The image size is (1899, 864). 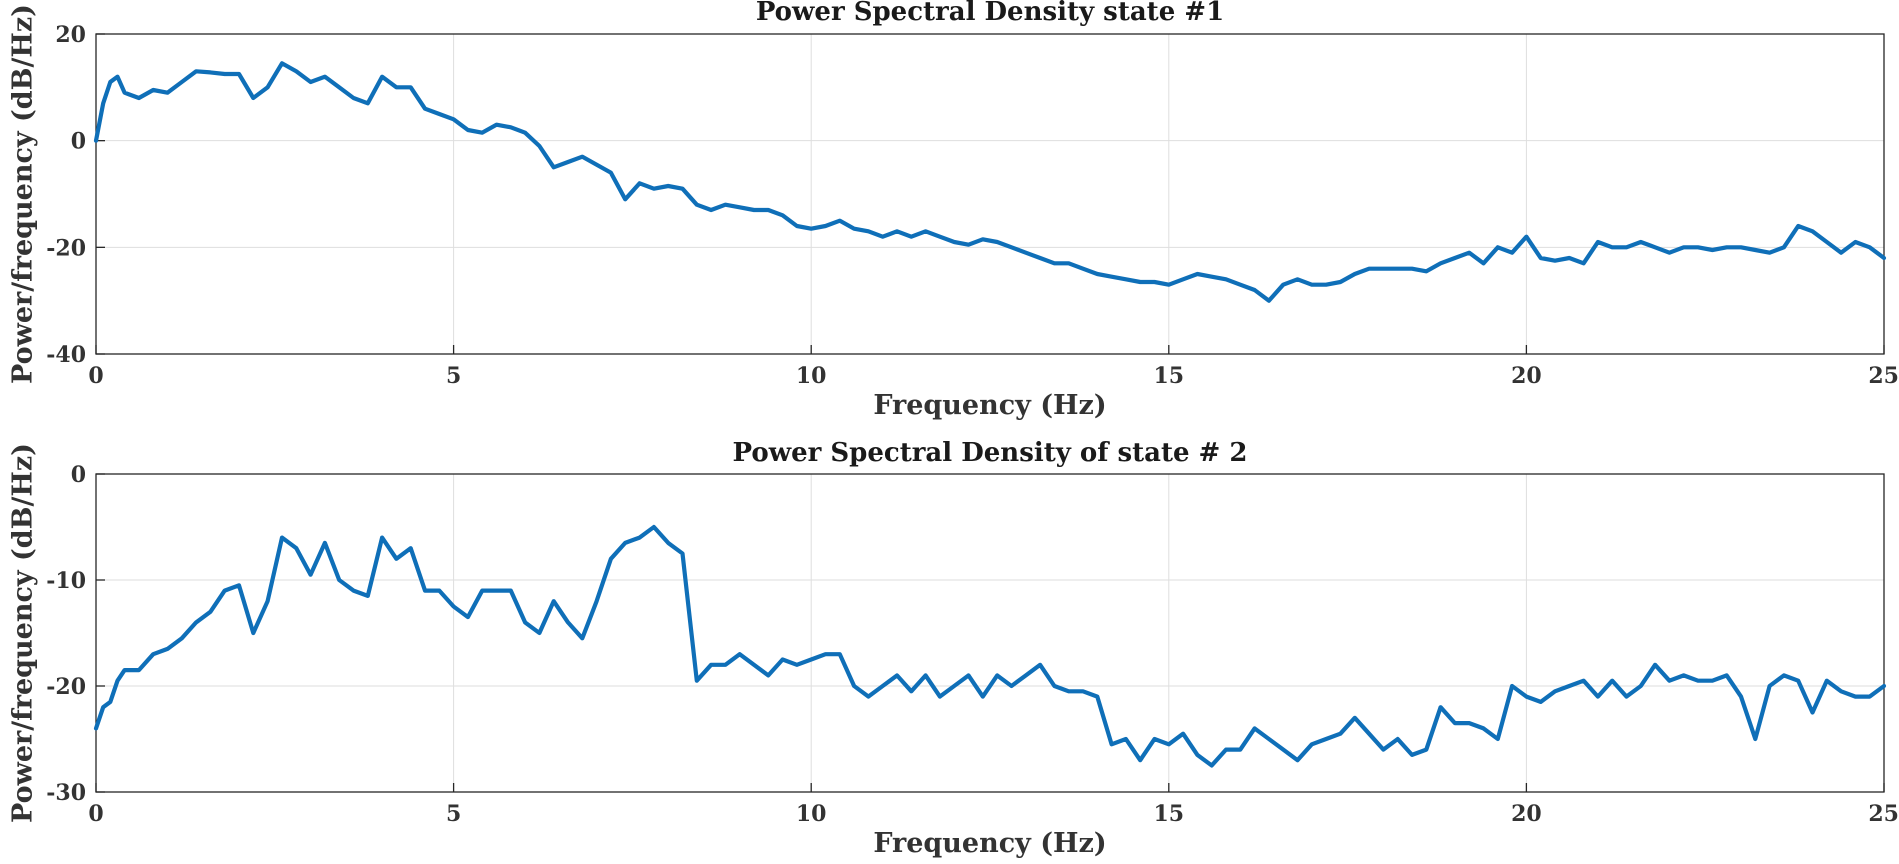 What do you see at coordinates (1168, 376) in the screenshot?
I see `psd-state-1-x-tick-label: 15` at bounding box center [1168, 376].